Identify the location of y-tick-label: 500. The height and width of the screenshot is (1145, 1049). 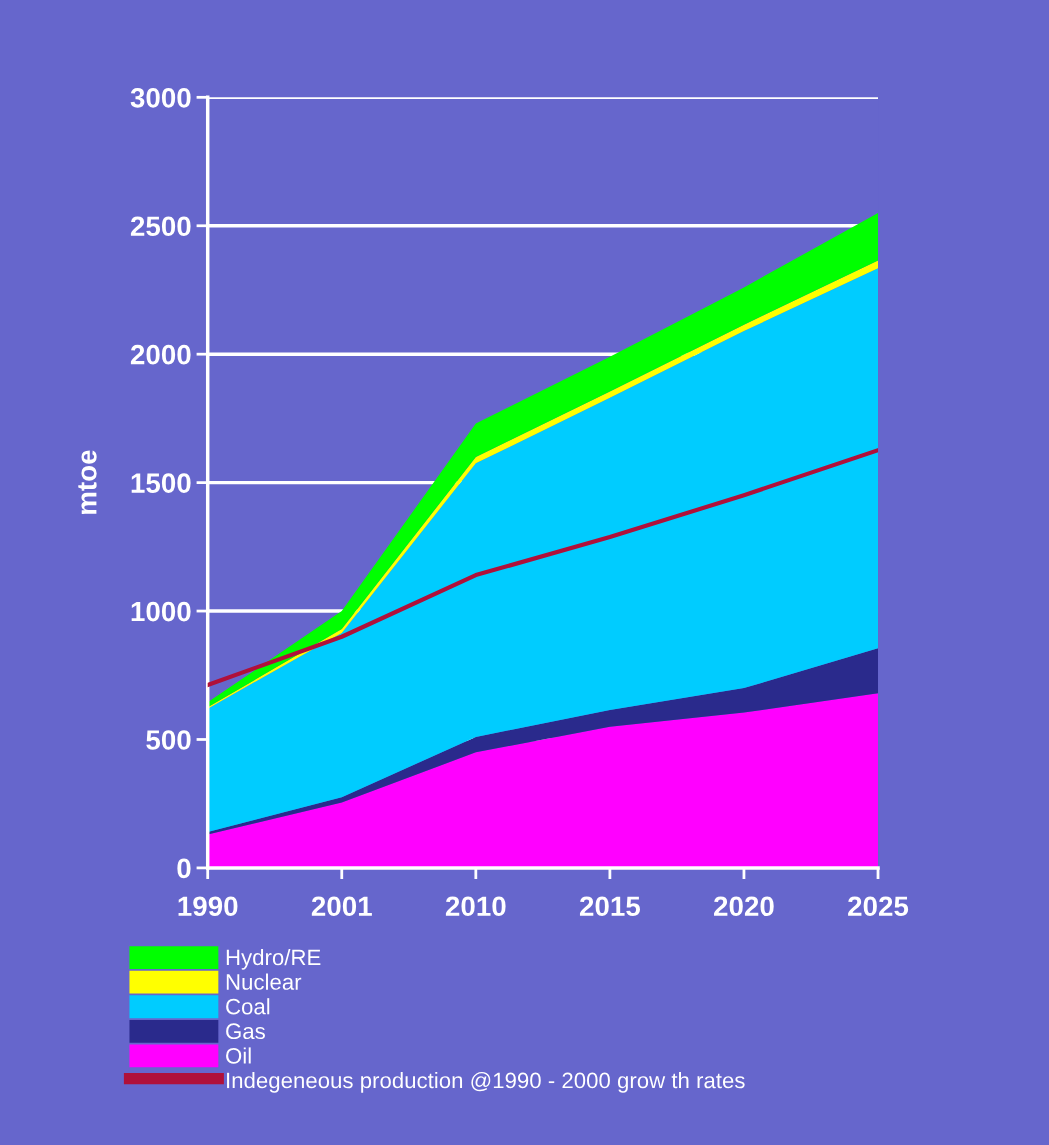
(168, 740).